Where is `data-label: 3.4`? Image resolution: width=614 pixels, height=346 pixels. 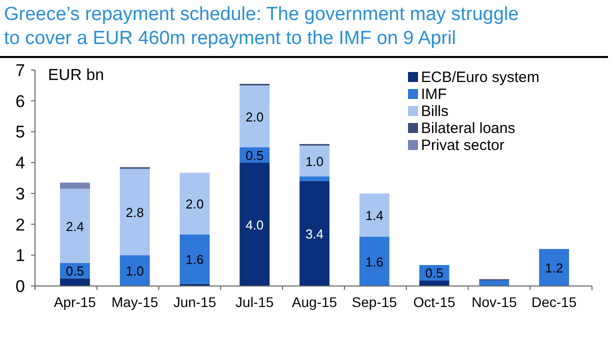 data-label: 3.4 is located at coordinates (314, 234).